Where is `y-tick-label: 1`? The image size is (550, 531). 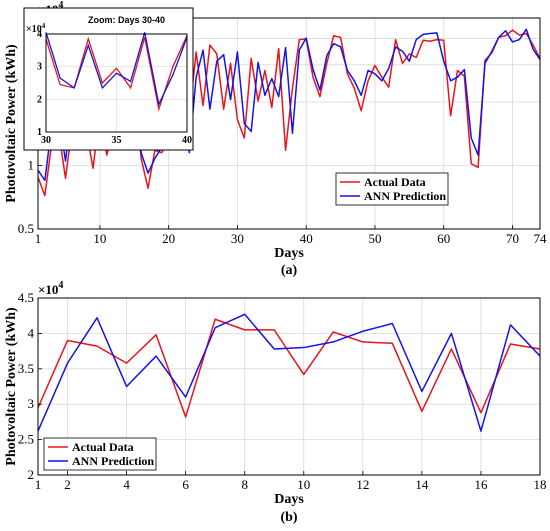 y-tick-label: 1 is located at coordinates (31, 164).